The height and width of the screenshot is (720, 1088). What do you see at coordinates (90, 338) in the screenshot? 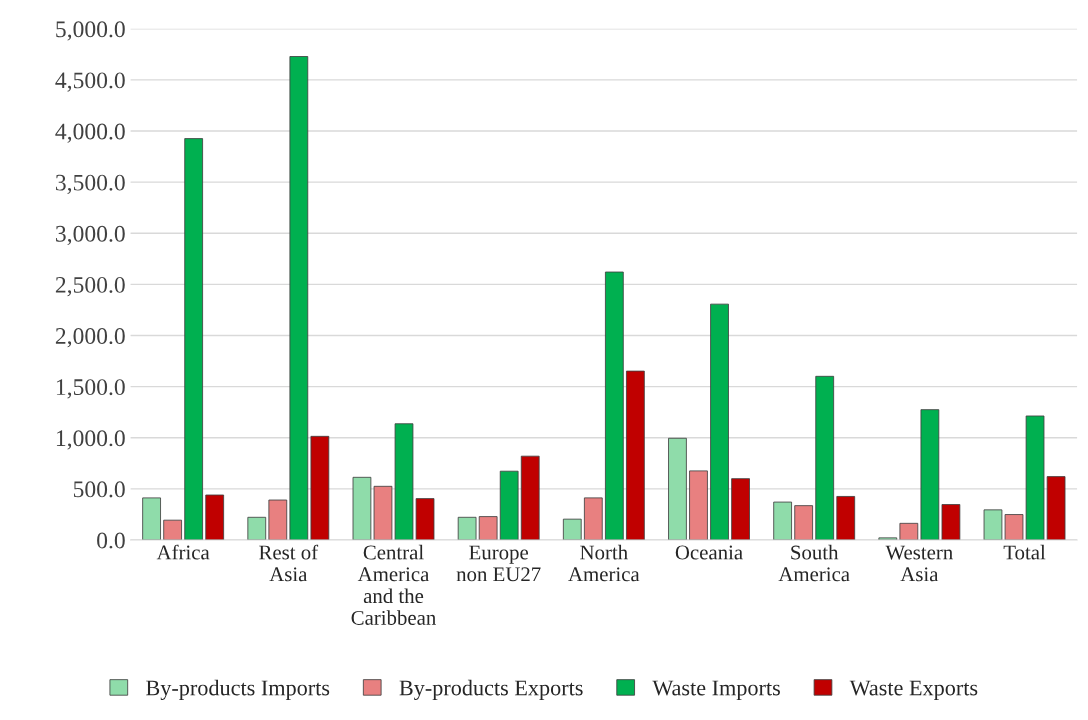
I see `y-tick-label: 2,000.0` at bounding box center [90, 338].